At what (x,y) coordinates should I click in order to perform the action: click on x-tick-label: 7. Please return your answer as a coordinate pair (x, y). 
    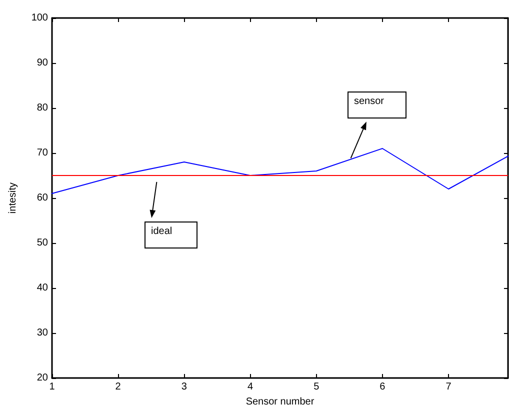
    Looking at the image, I should click on (449, 387).